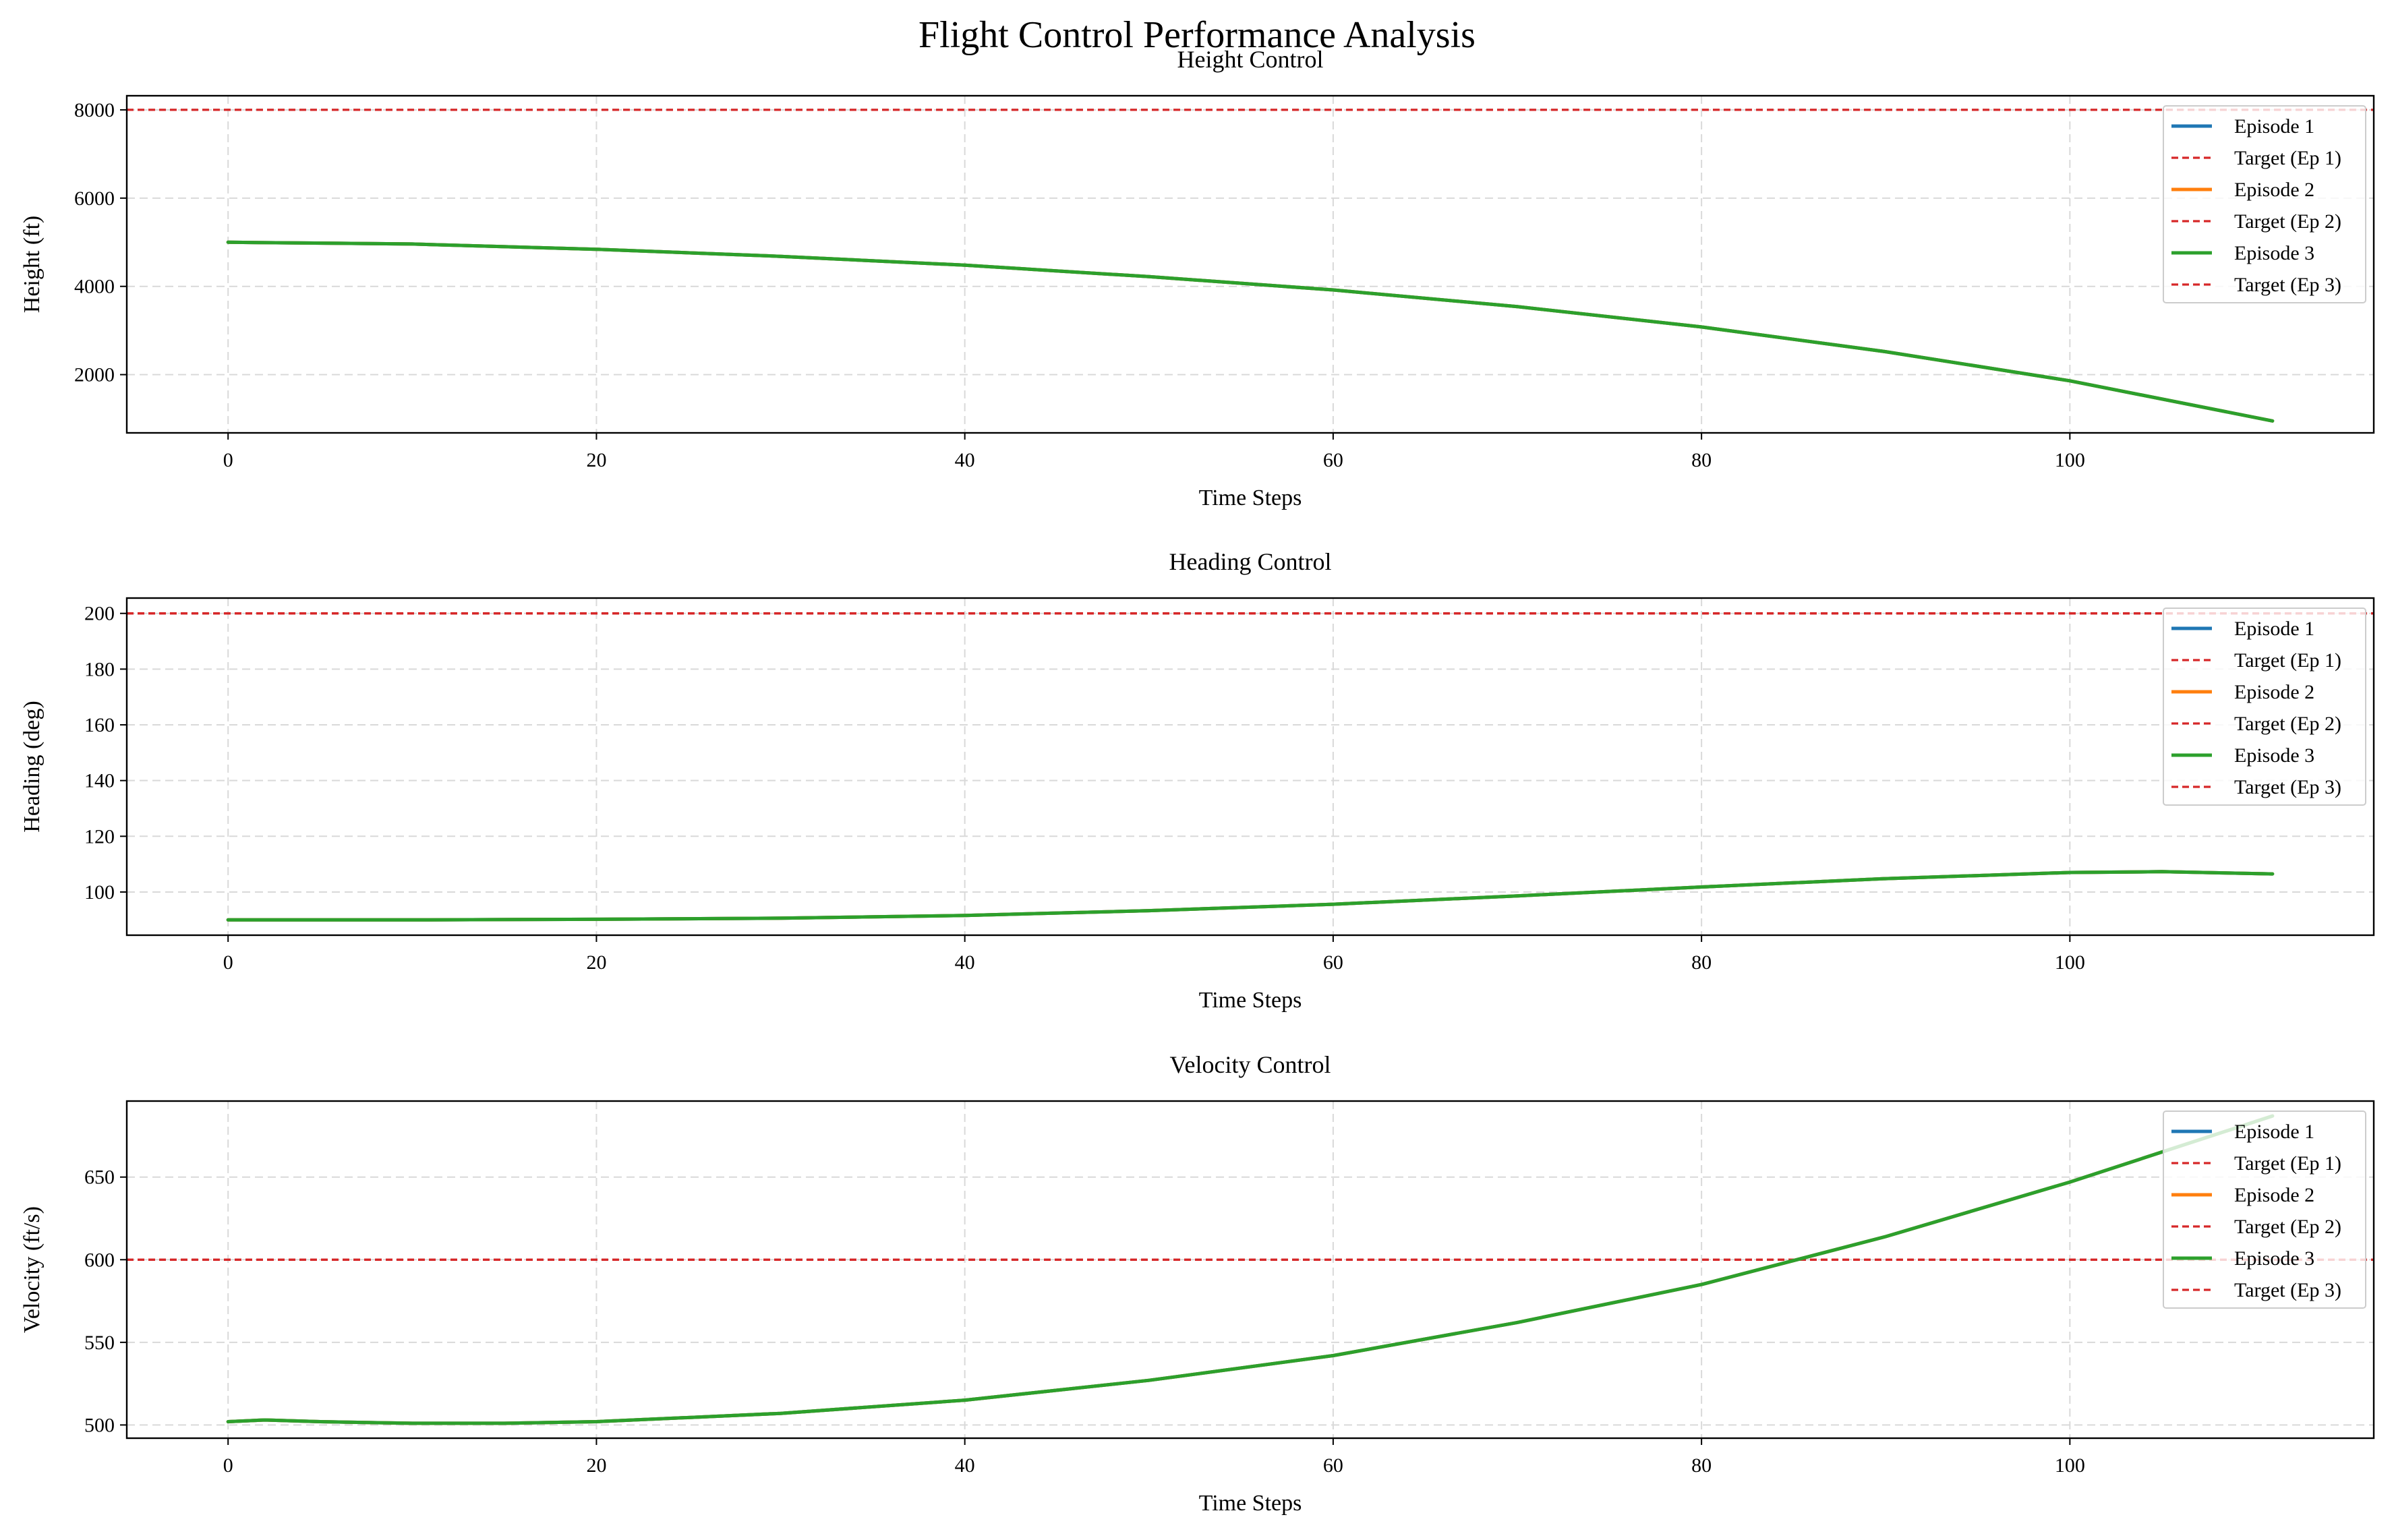 The height and width of the screenshot is (1540, 2394). I want to click on height-xlabel: Time Steps, so click(1250, 497).